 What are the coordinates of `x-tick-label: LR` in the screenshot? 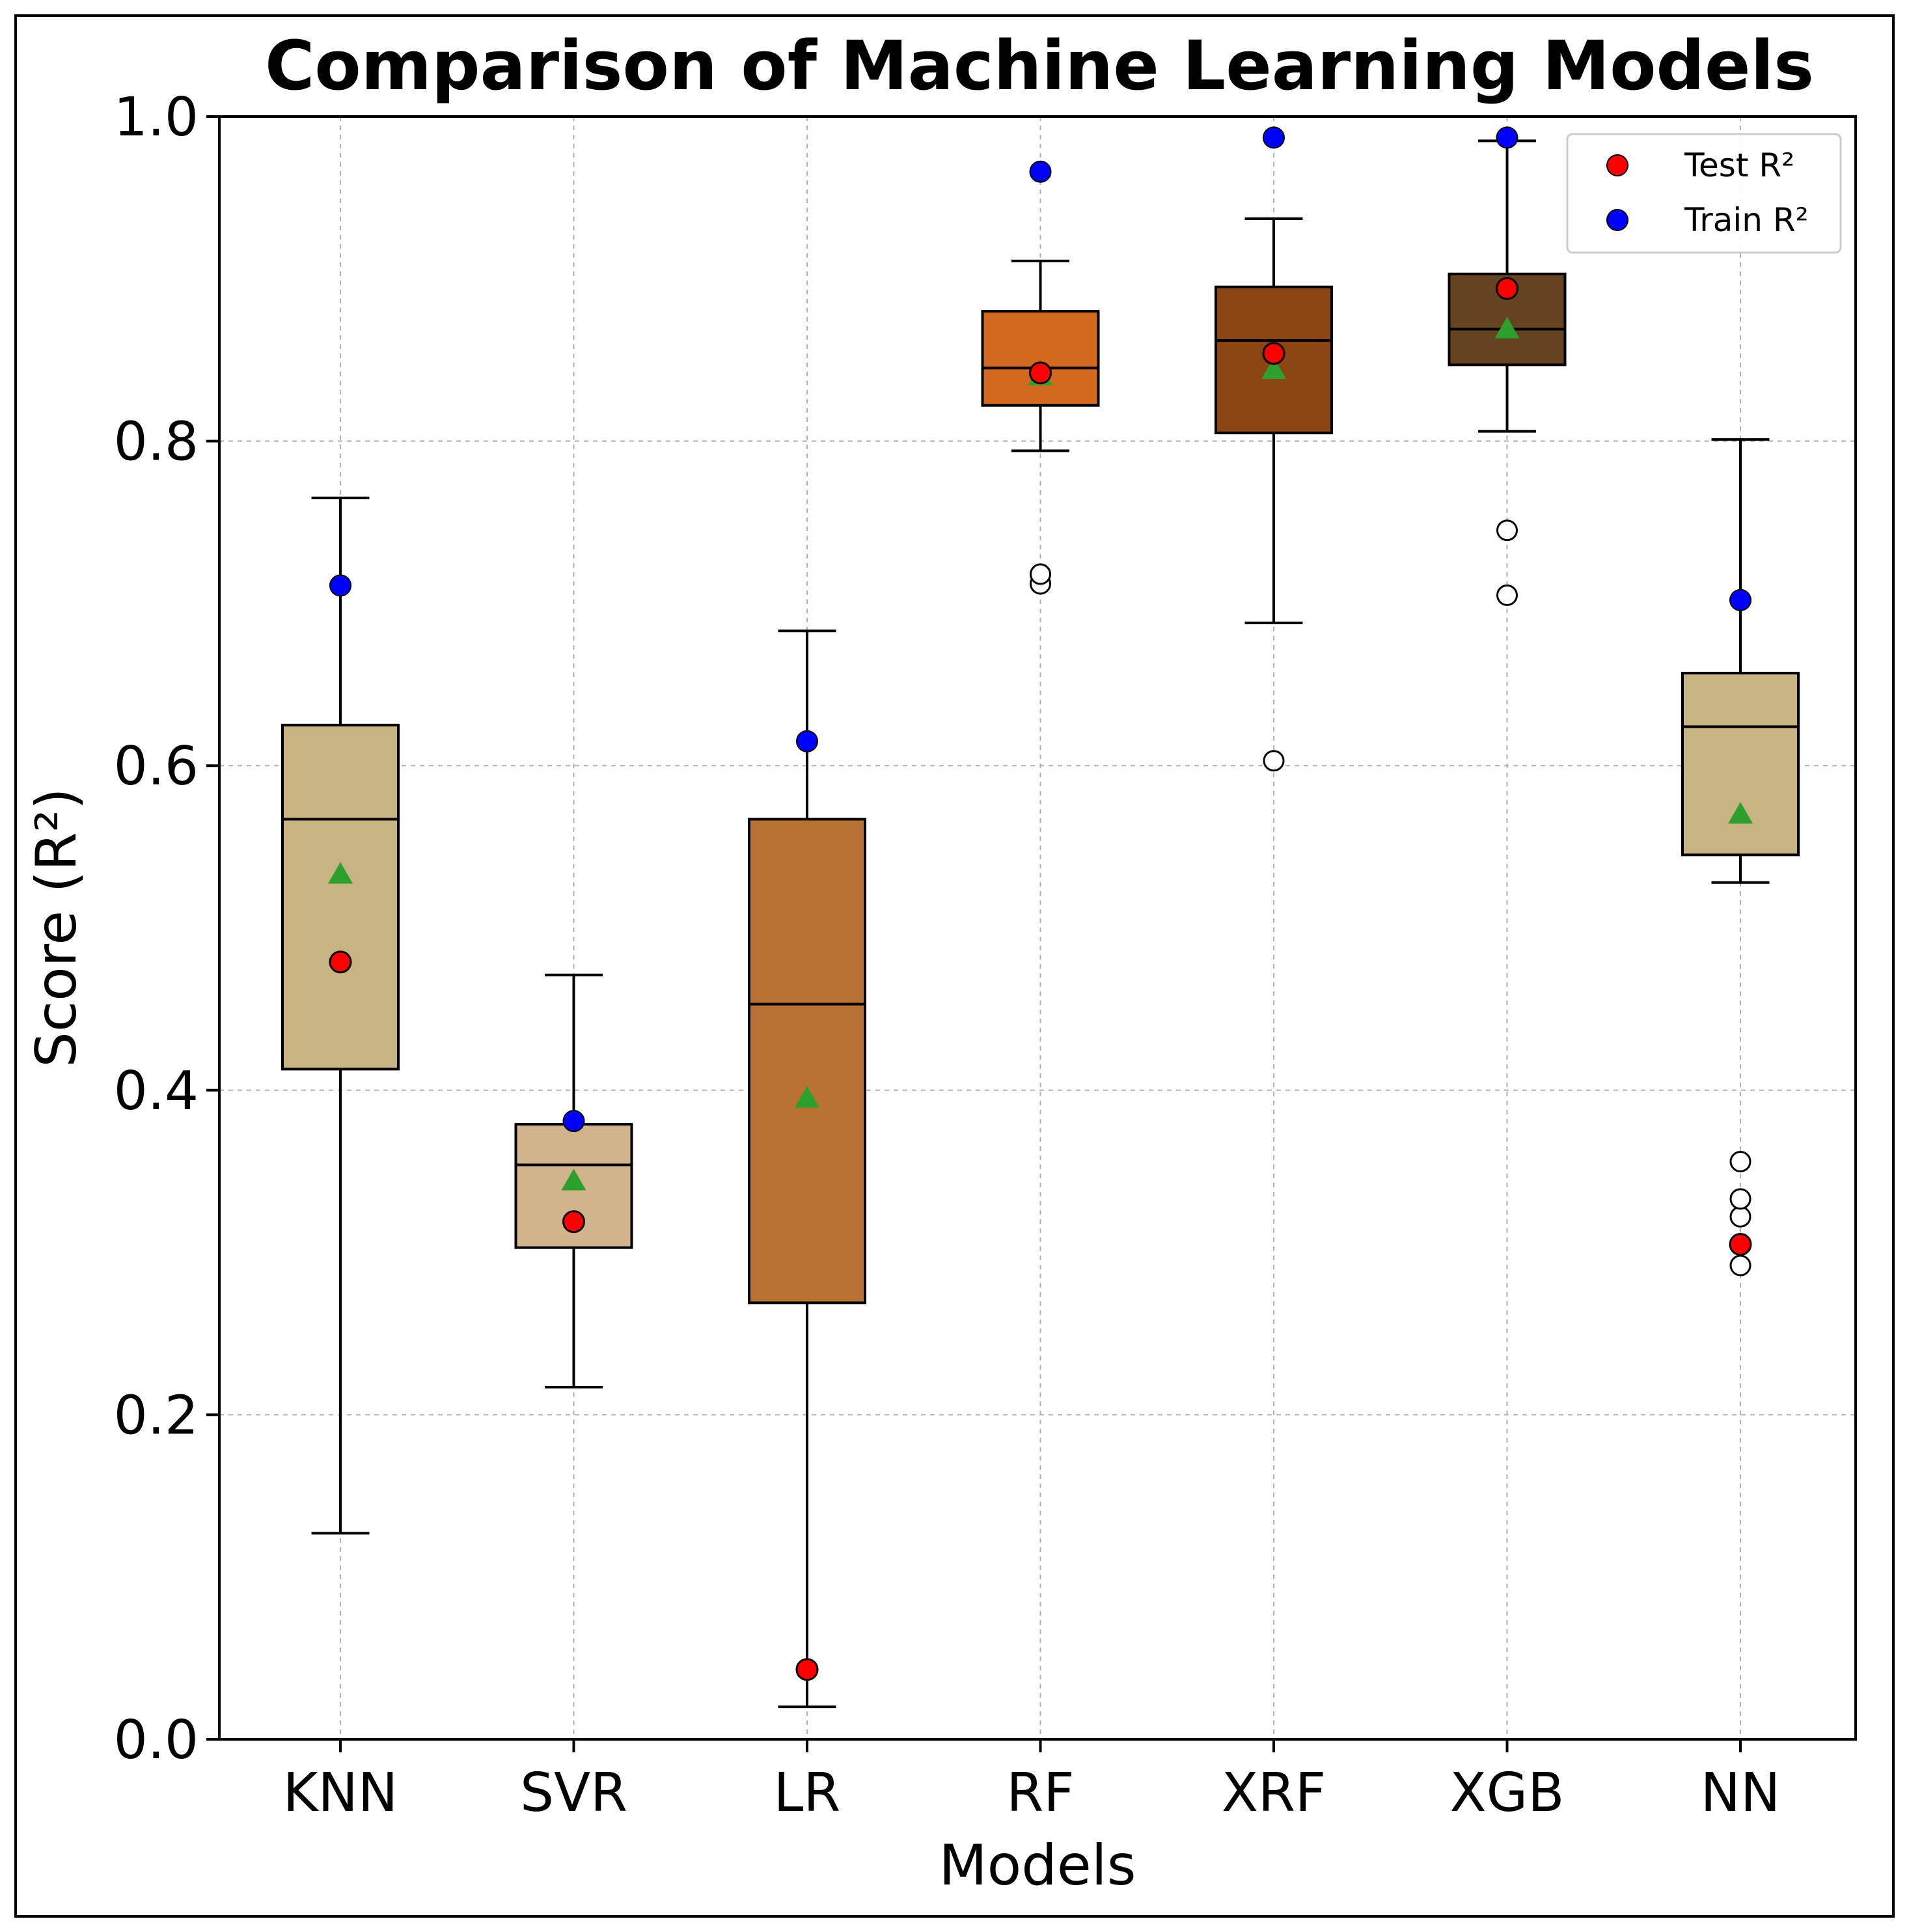 It's located at (807, 1793).